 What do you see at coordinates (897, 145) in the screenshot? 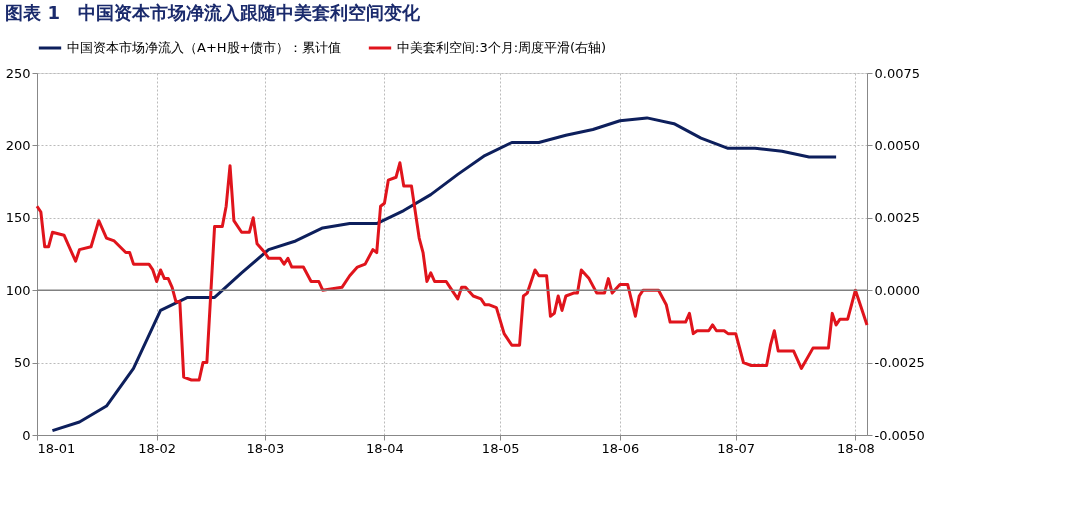
I see `y2-tick-label: 0.0050` at bounding box center [897, 145].